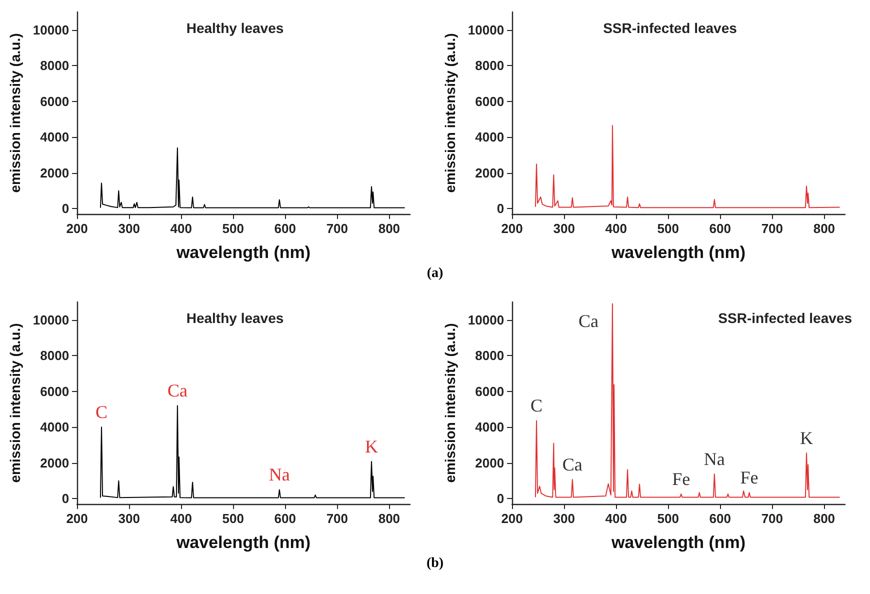 The image size is (870, 594). I want to click on text: (a), so click(435, 273).